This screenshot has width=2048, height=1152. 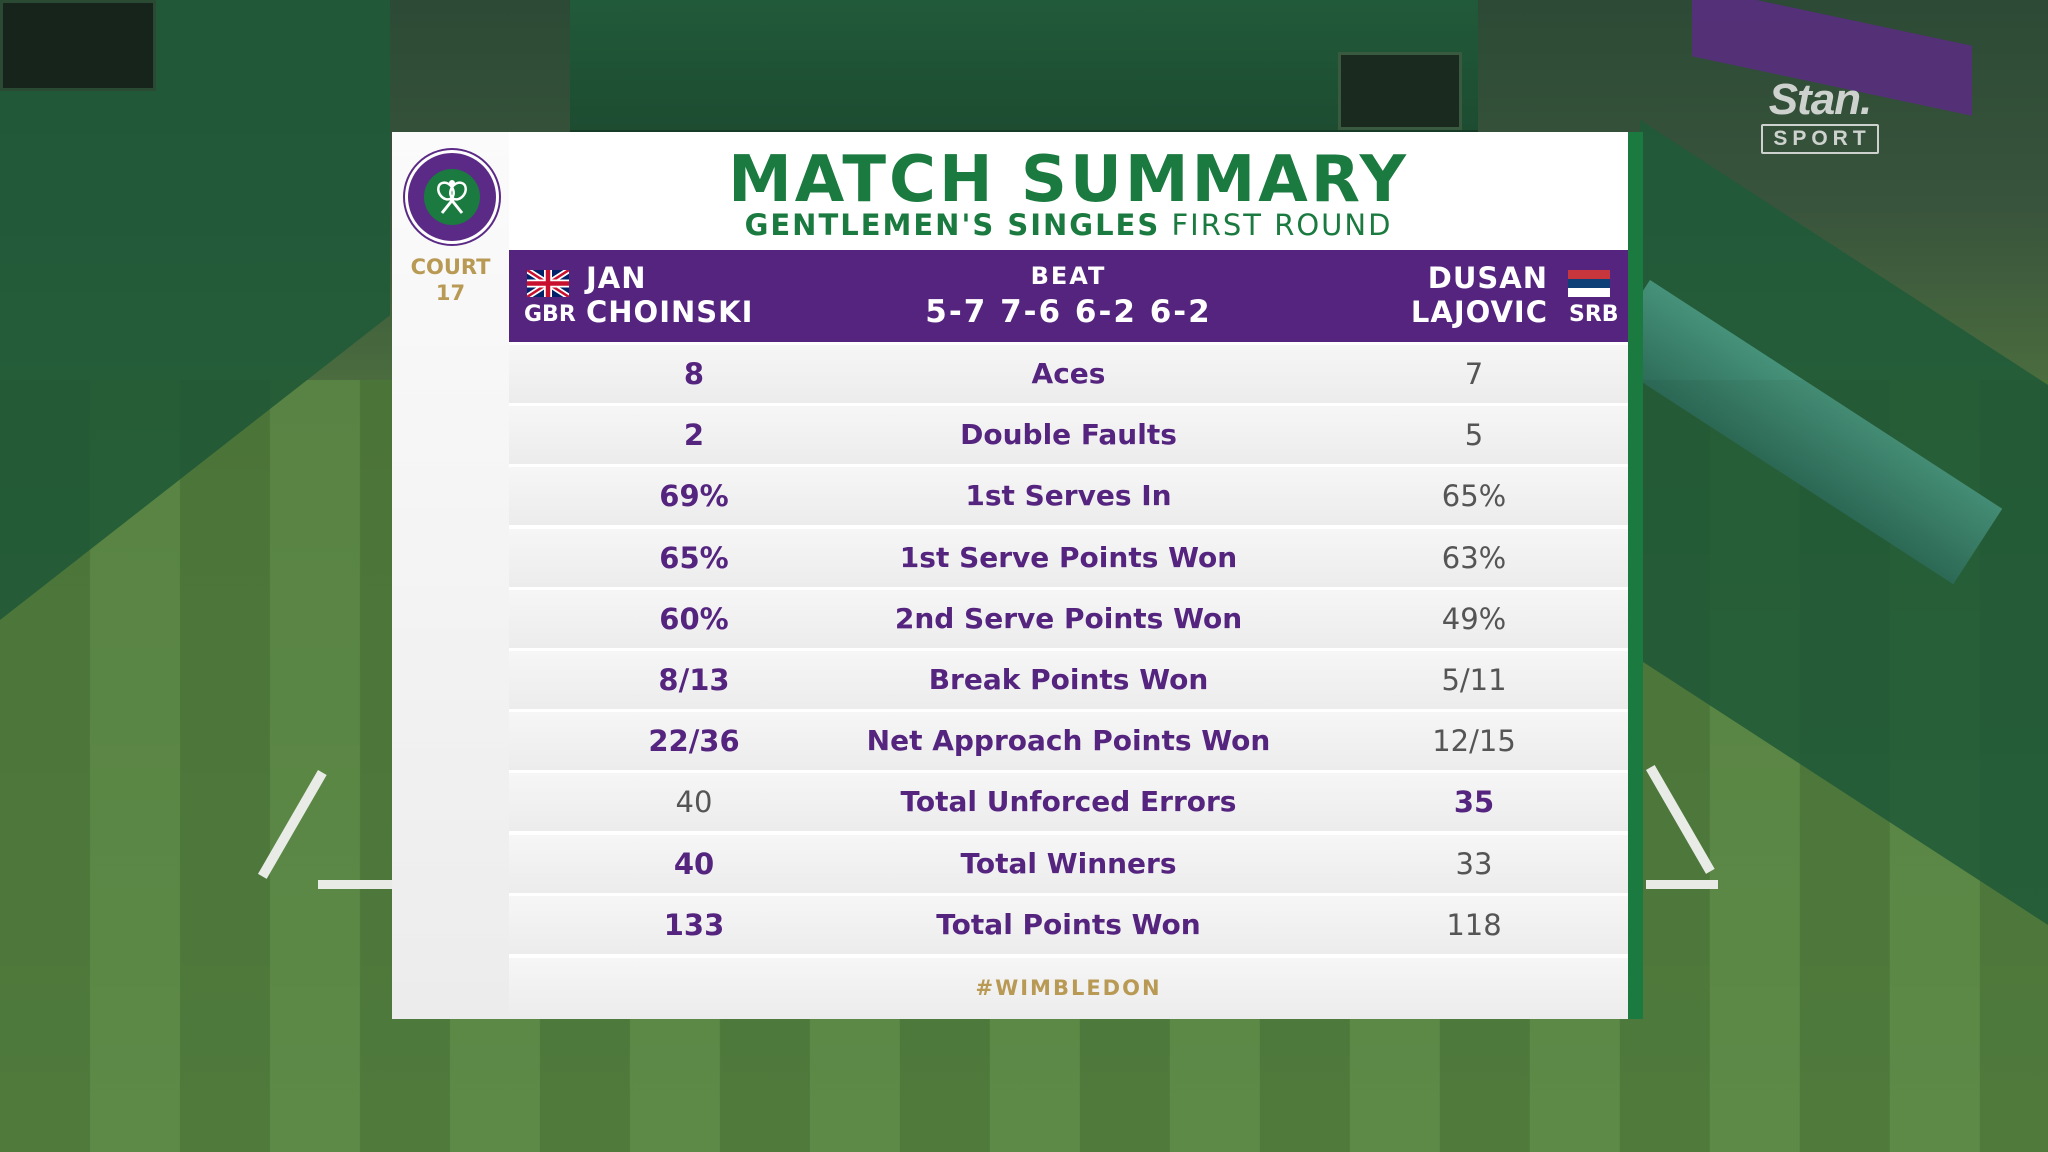 What do you see at coordinates (1068, 180) in the screenshot?
I see `page-title: MATCH SUMMARY` at bounding box center [1068, 180].